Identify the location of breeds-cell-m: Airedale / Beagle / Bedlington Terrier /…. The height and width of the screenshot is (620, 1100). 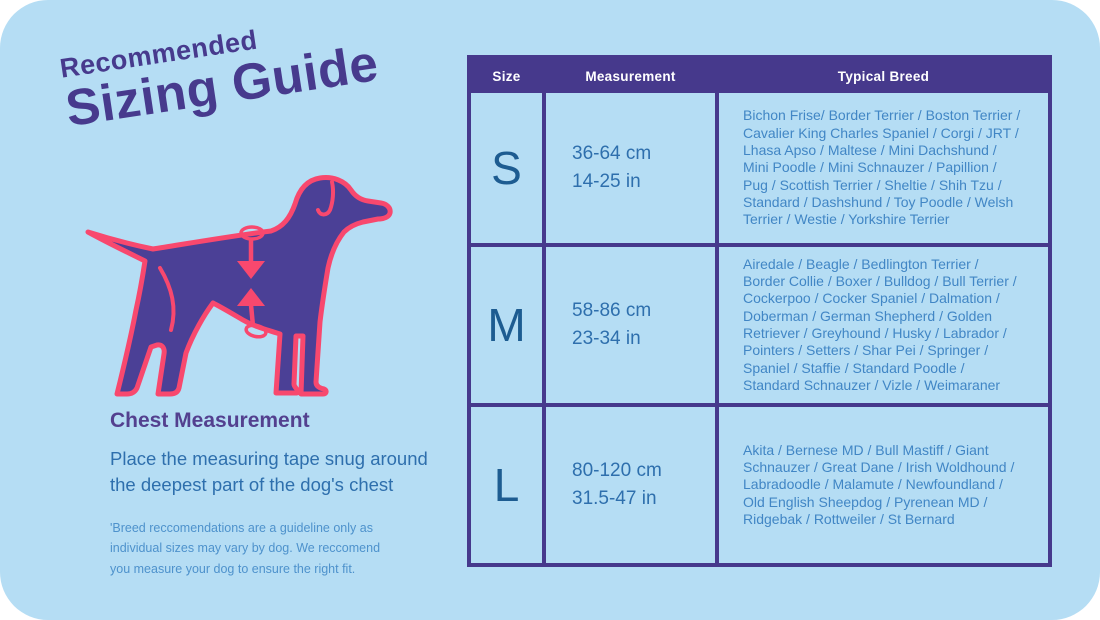
(880, 324).